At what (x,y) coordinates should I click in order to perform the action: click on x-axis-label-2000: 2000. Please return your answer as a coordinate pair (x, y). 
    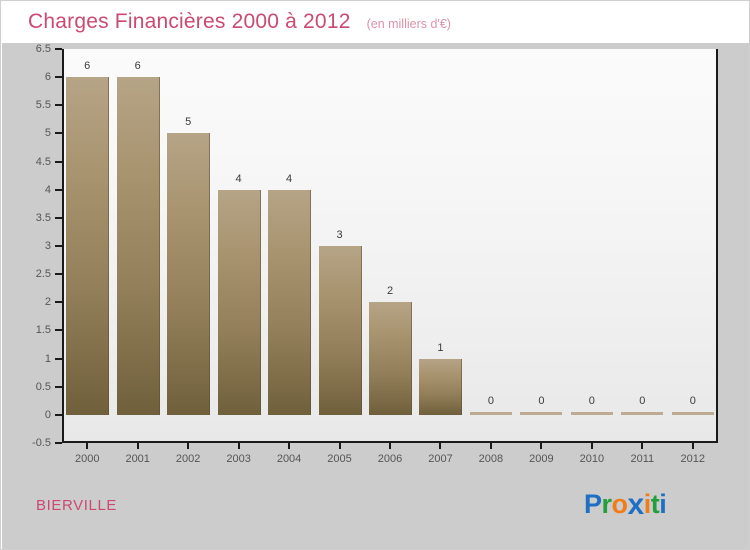
    Looking at the image, I should click on (87, 459).